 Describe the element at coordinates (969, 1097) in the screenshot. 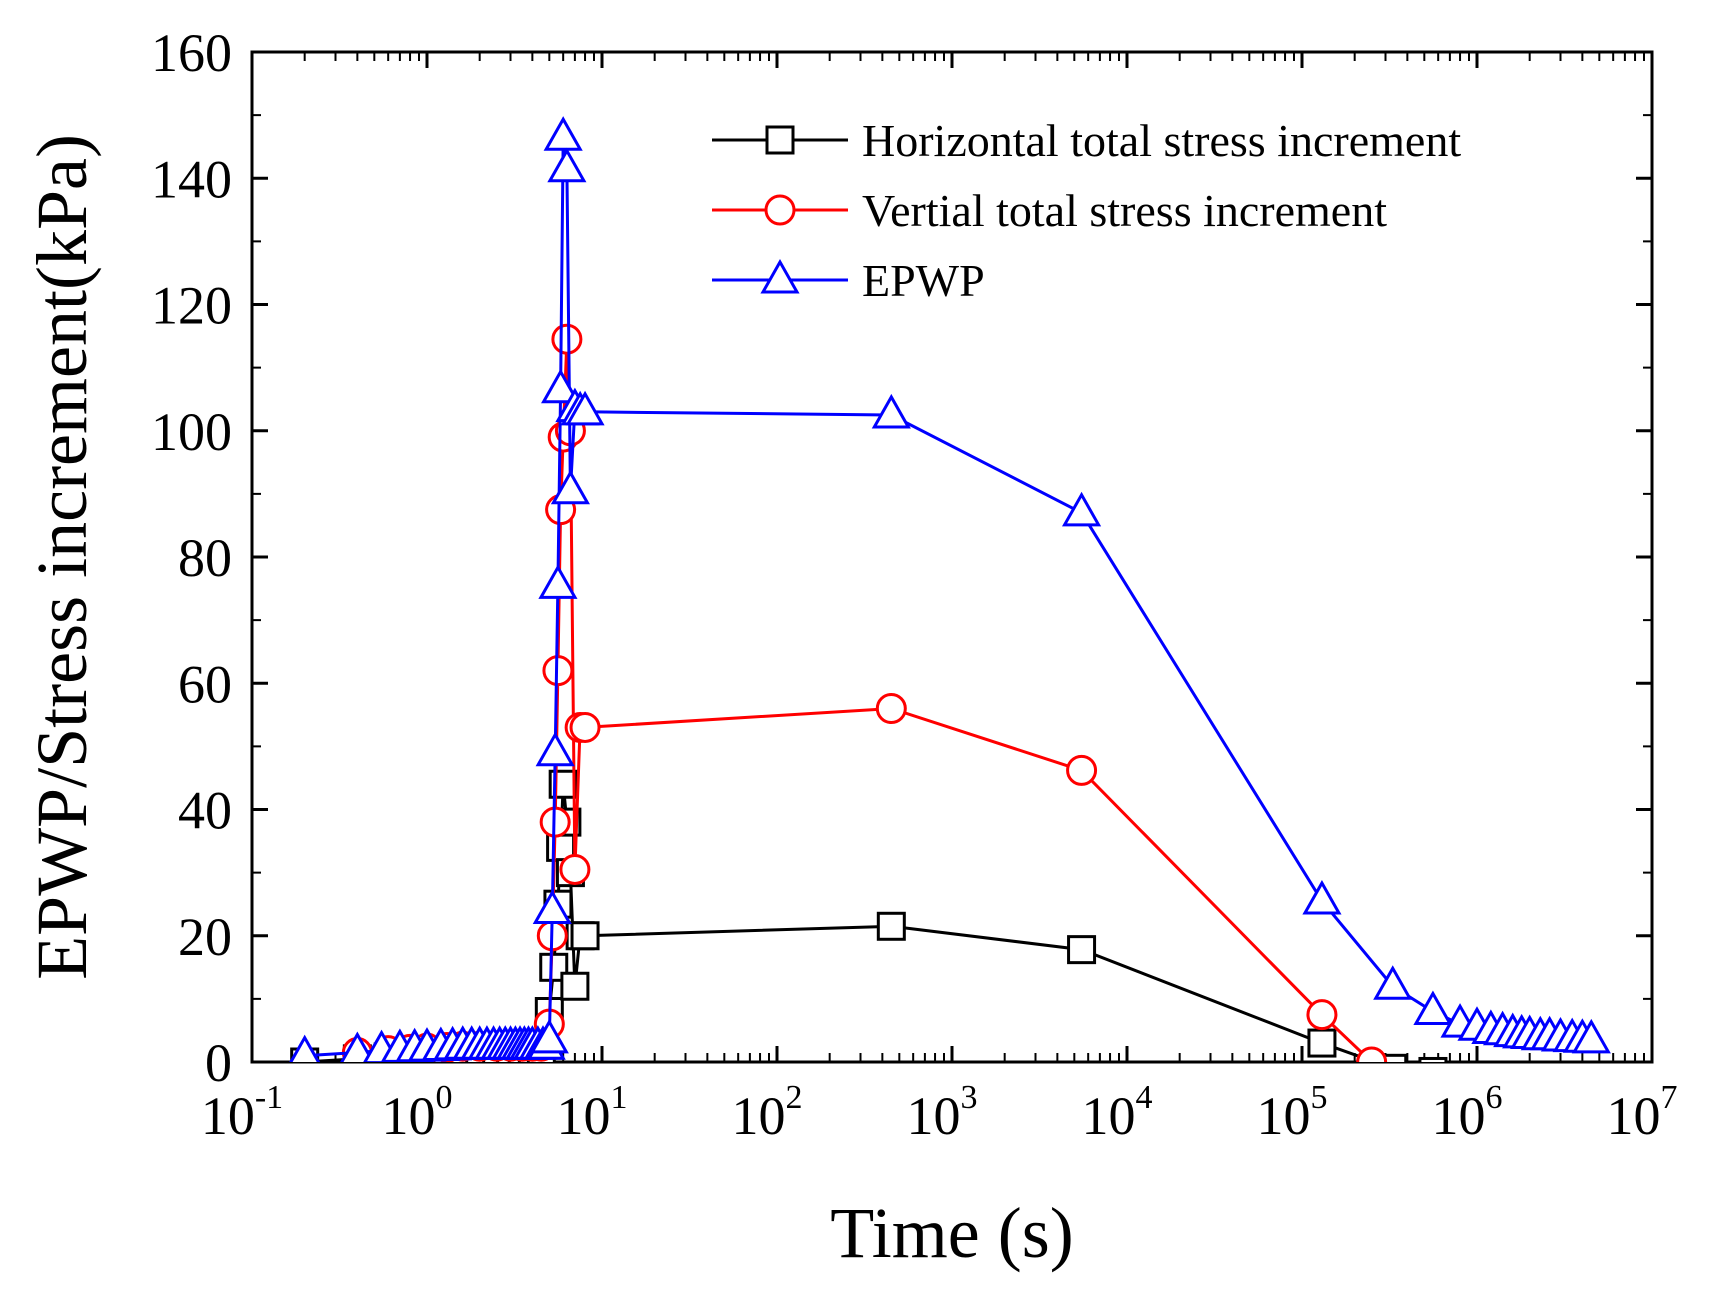

I see `x-tick-exponent: 3` at that location.